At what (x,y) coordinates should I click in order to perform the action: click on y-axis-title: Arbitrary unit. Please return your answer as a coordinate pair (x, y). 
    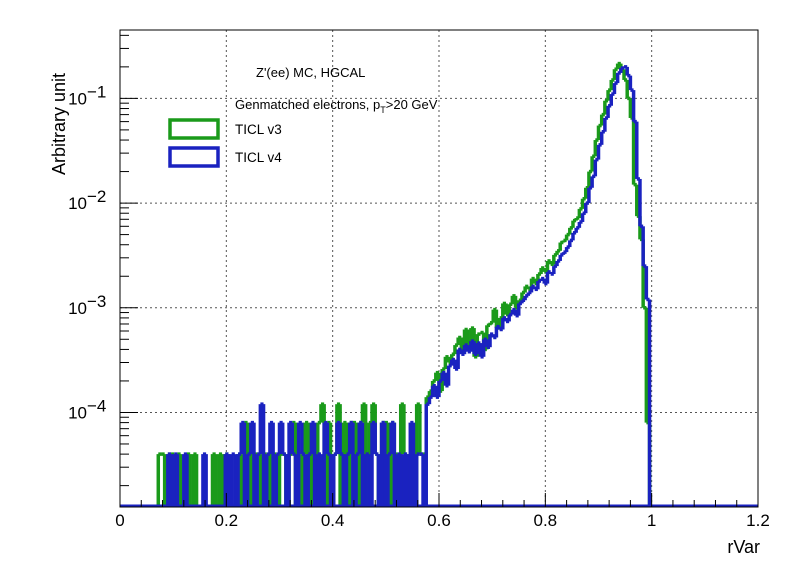
    Looking at the image, I should click on (59, 124).